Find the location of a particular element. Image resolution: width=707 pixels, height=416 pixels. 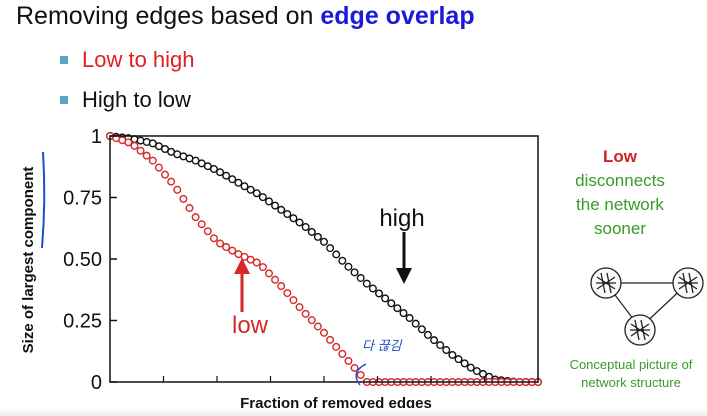

x-axis-label: Fraction of removed edges is located at coordinates (336, 403).